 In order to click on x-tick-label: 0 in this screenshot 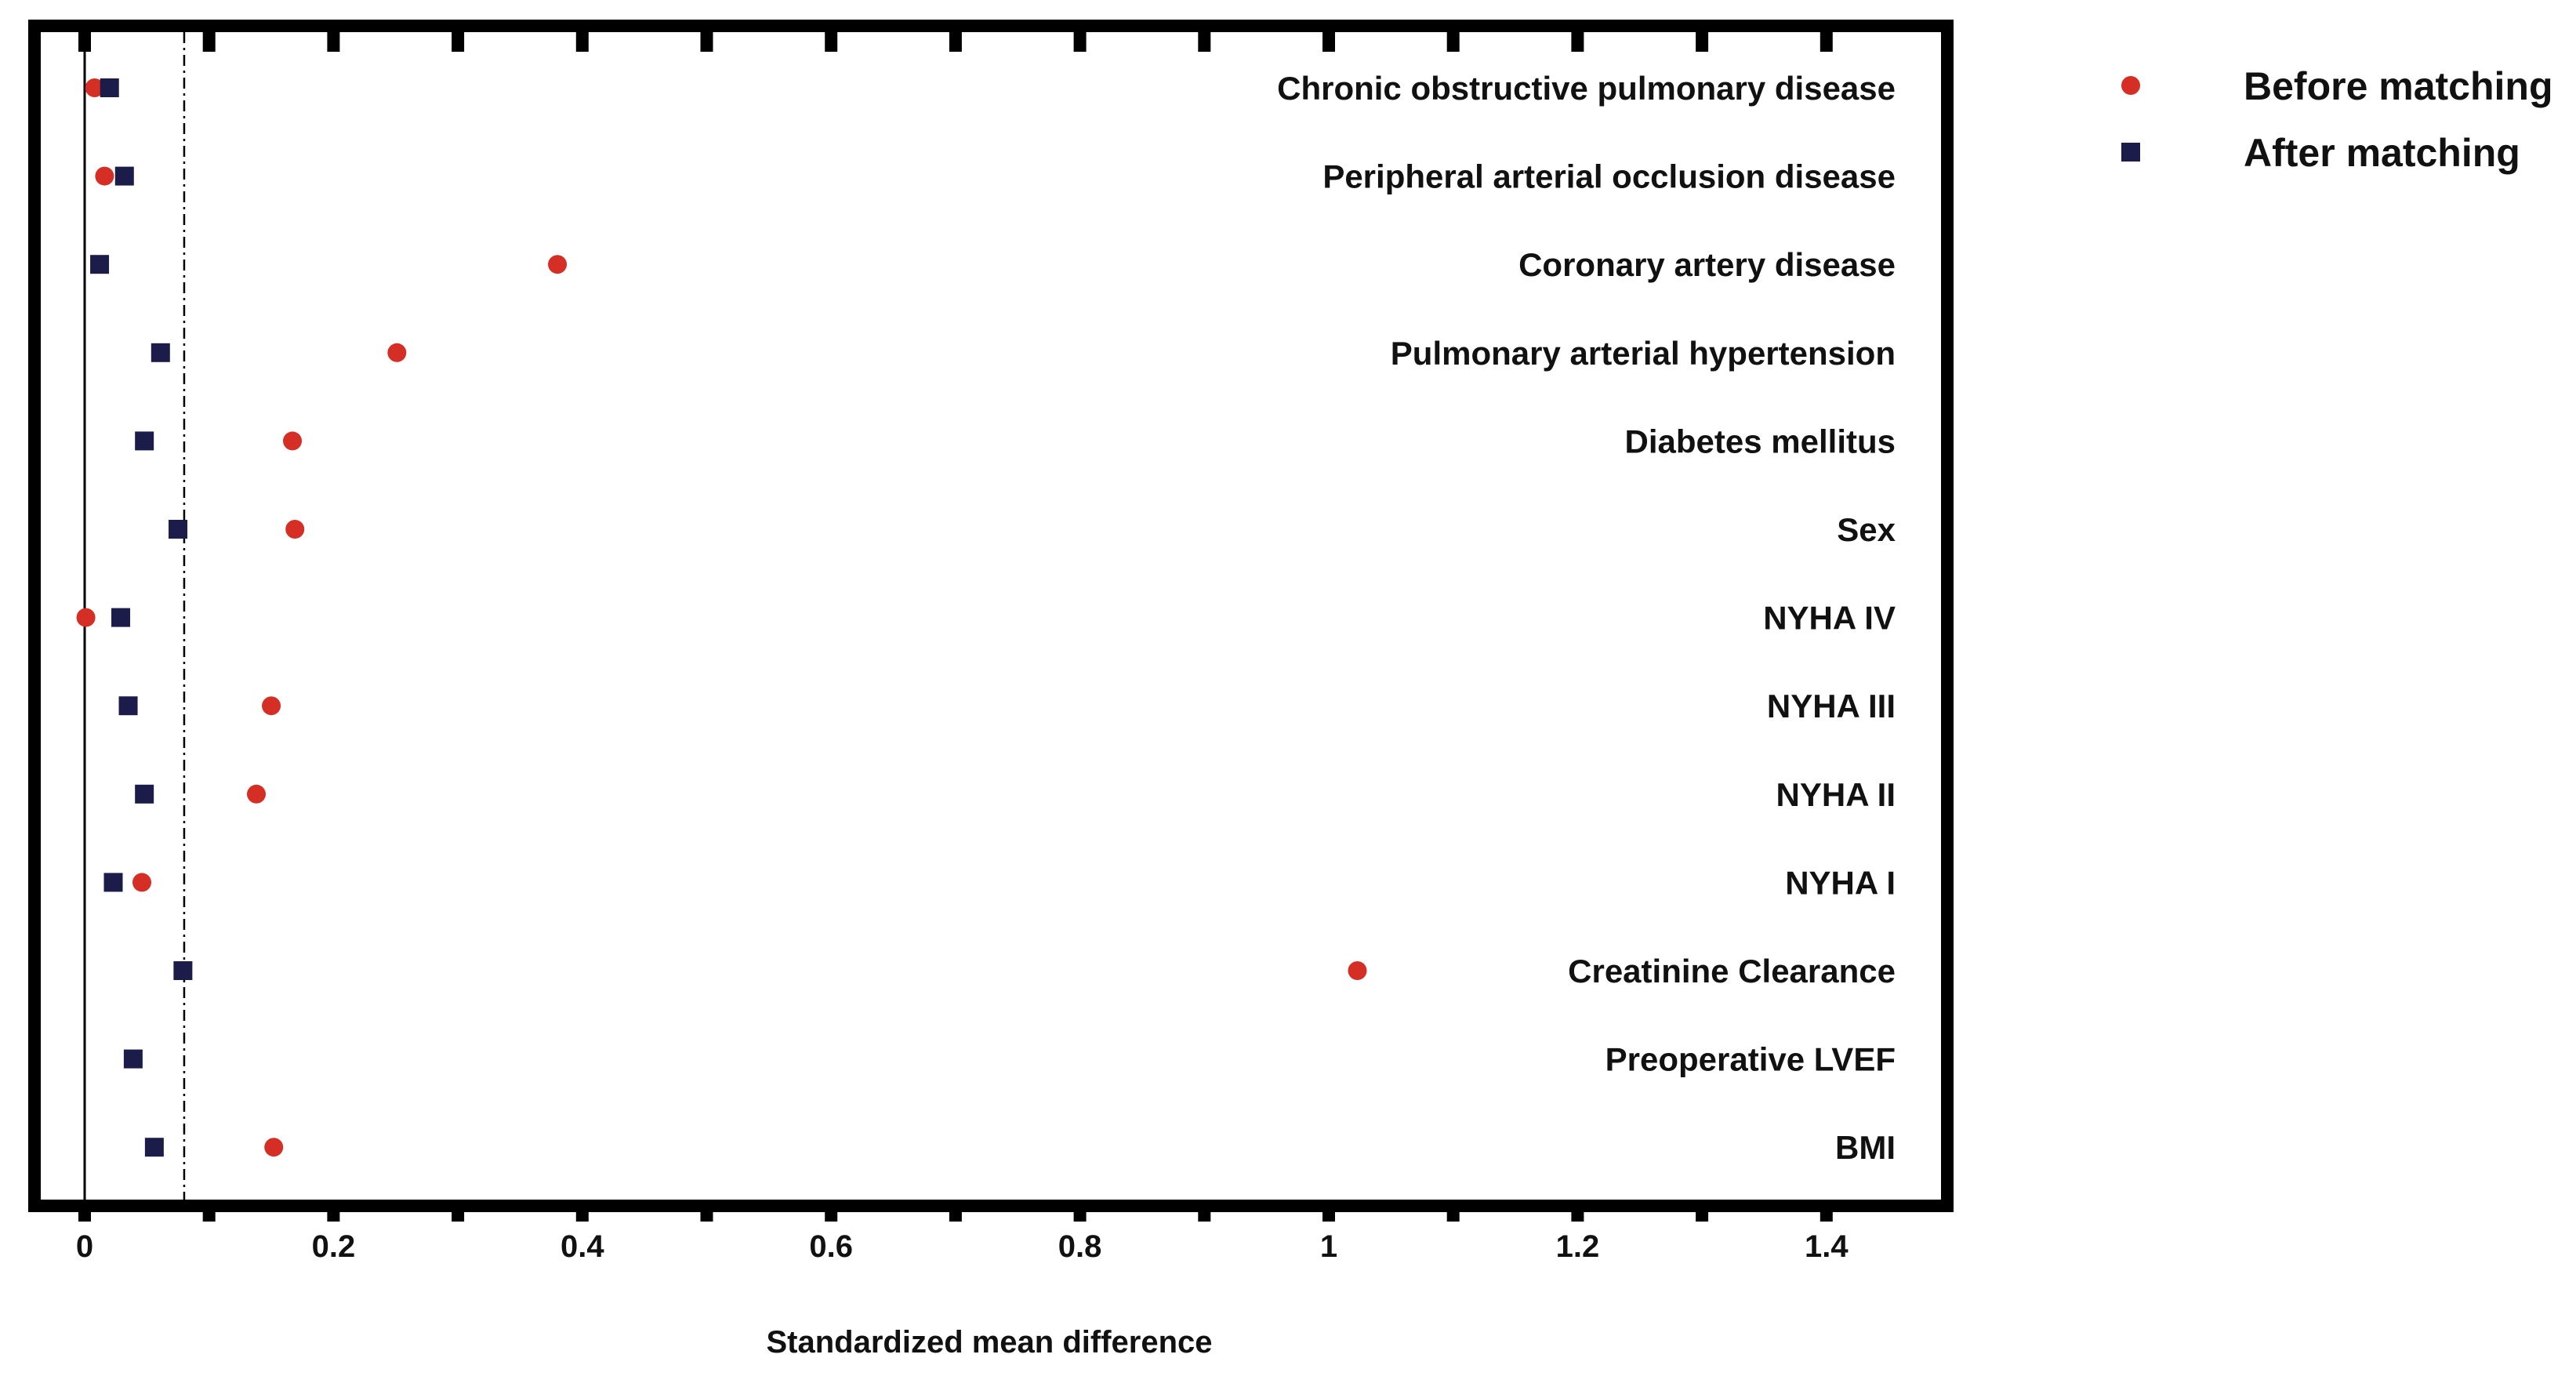, I will do `click(85, 1246)`.